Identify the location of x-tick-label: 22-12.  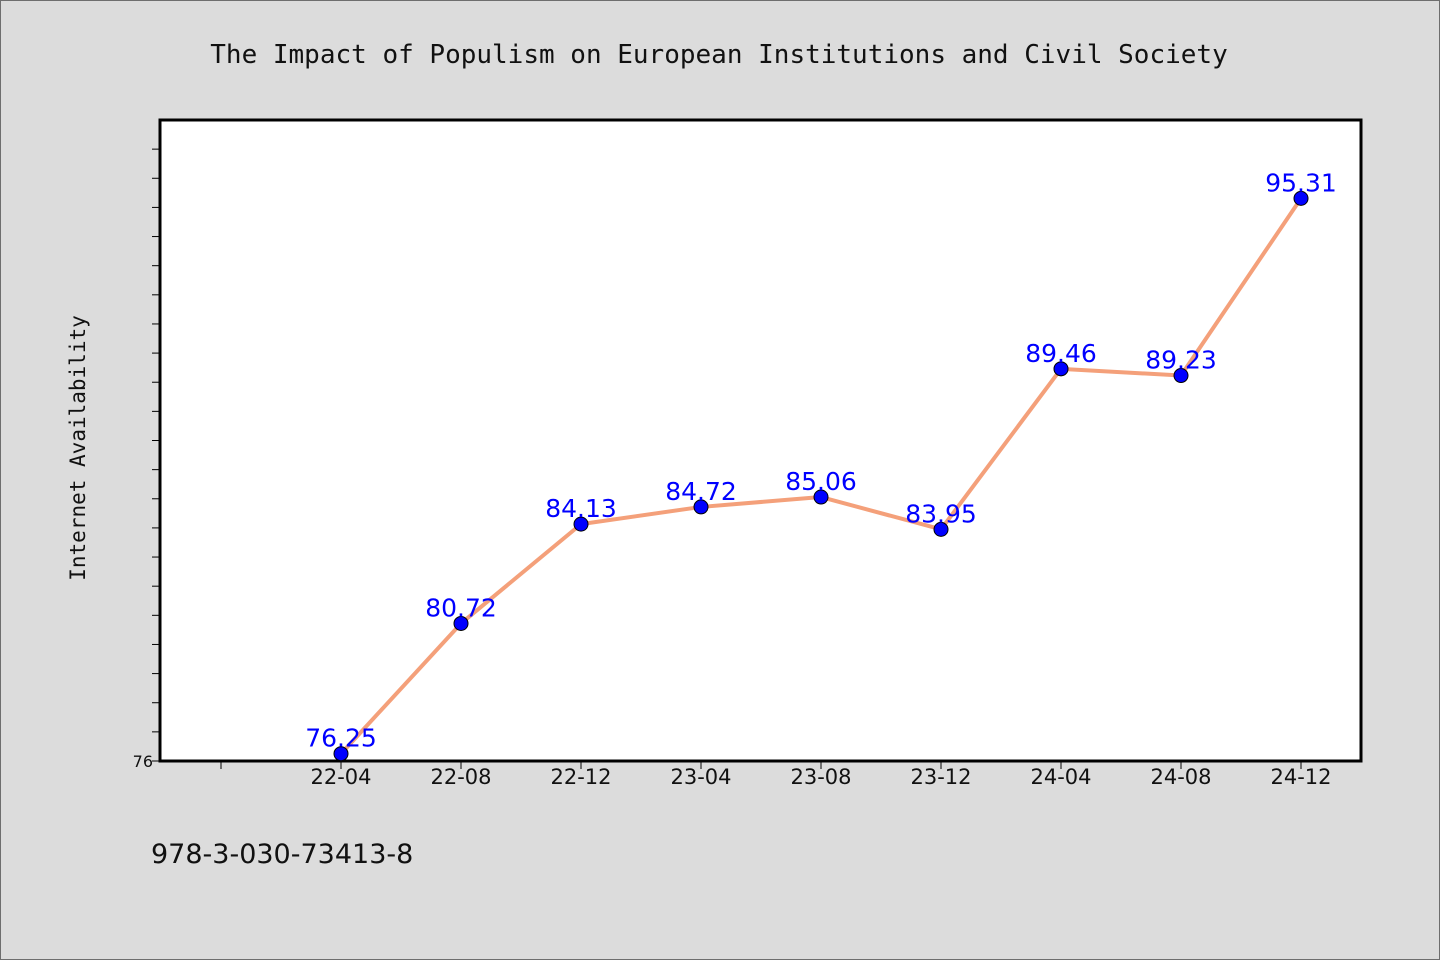
(580, 777).